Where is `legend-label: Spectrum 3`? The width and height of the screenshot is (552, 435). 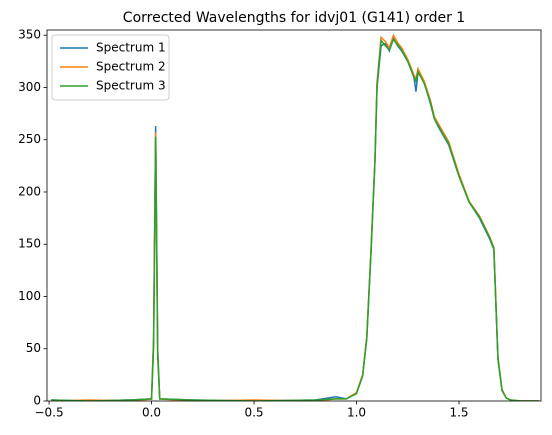
legend-label: Spectrum 3 is located at coordinates (131, 86).